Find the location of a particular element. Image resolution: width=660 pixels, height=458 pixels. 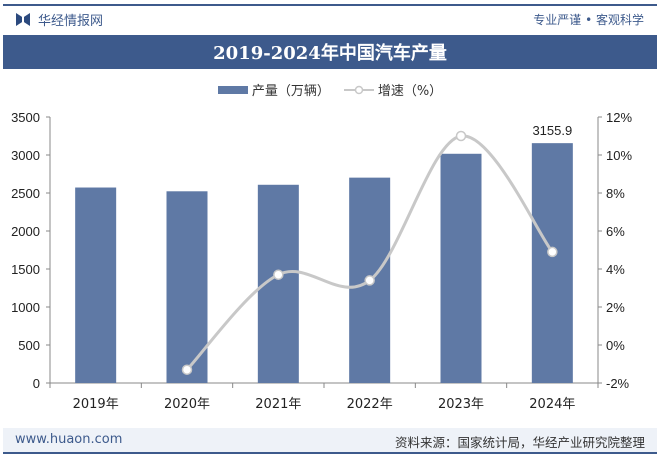

slogan: 专业严谨 • 客观科学 is located at coordinates (588, 20).